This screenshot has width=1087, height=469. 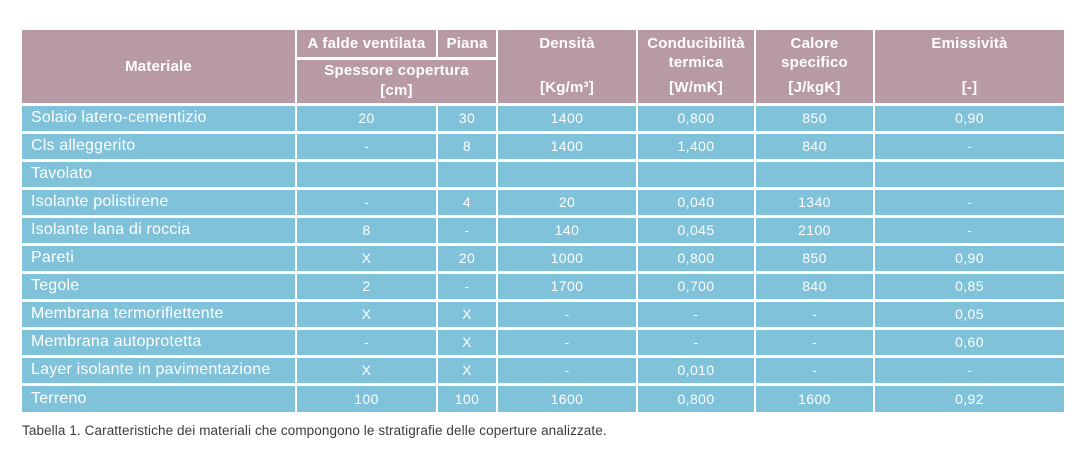 I want to click on cell-emissivita: 0,60, so click(x=969, y=342).